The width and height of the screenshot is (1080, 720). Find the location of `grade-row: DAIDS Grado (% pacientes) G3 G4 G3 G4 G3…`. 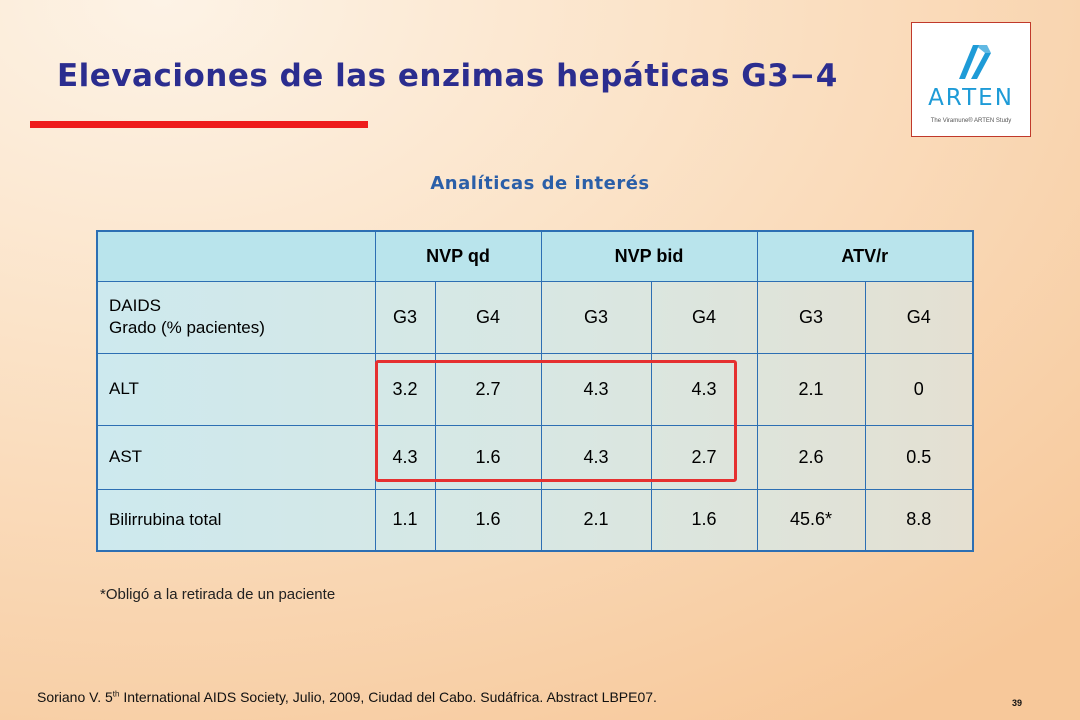

grade-row: DAIDS Grado (% pacientes) G3 G4 G3 G4 G3… is located at coordinates (535, 317).